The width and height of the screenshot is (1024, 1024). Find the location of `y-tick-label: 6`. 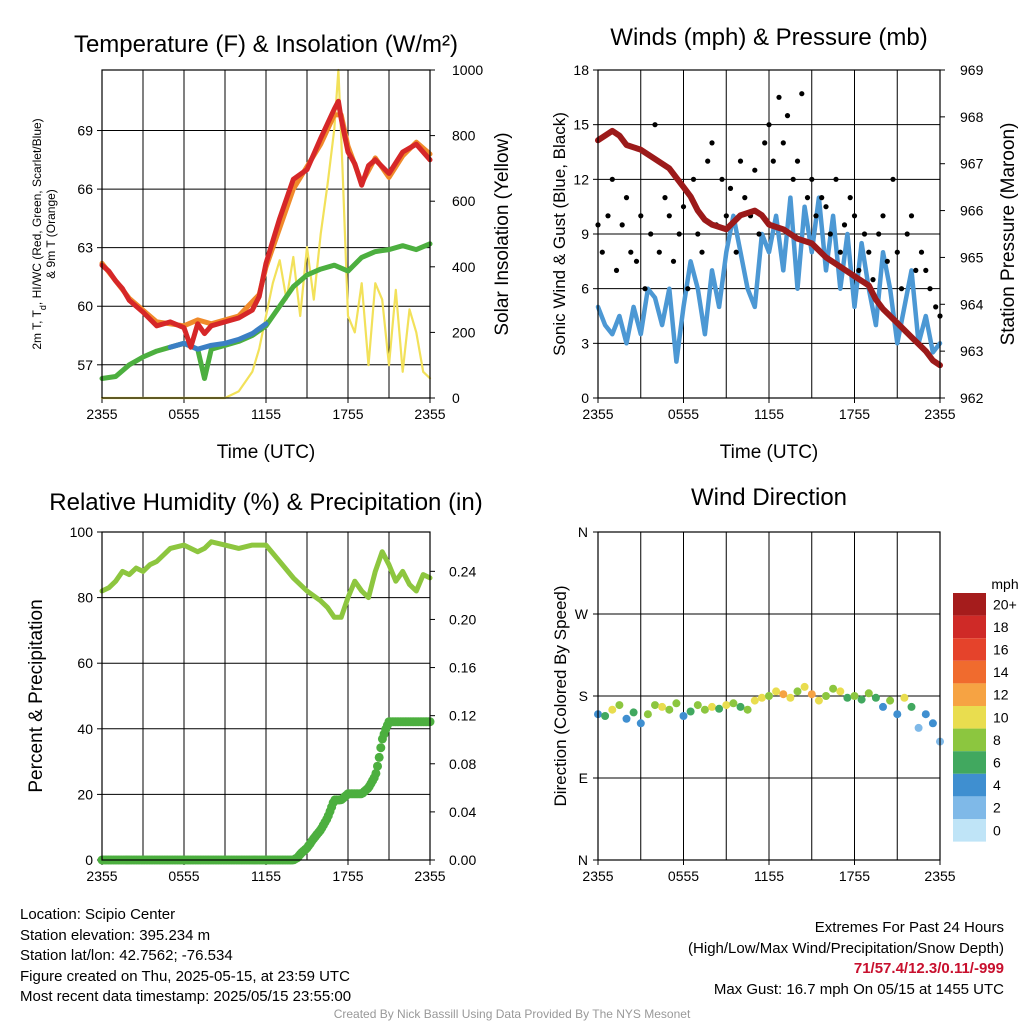

y-tick-label: 6 is located at coordinates (585, 289).